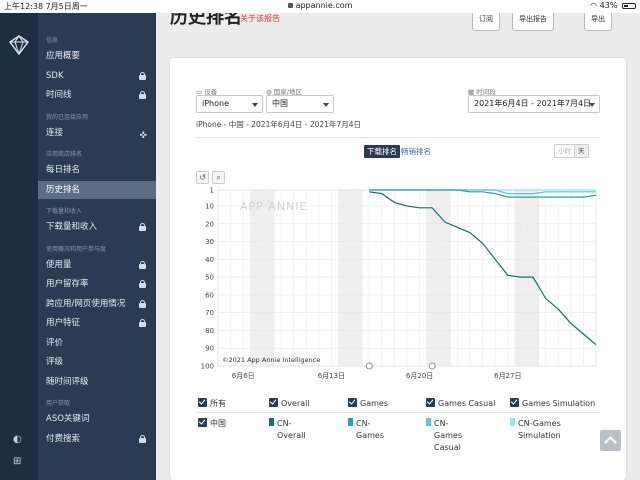 The width and height of the screenshot is (640, 480). I want to click on legend-overall: Overall, so click(289, 403).